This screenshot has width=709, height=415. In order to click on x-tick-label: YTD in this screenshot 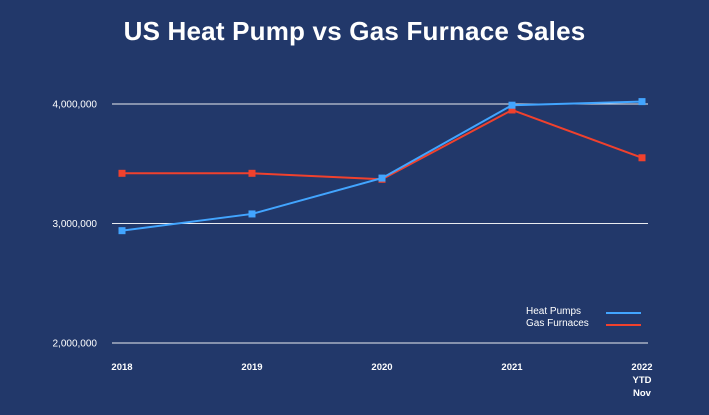, I will do `click(642, 380)`.